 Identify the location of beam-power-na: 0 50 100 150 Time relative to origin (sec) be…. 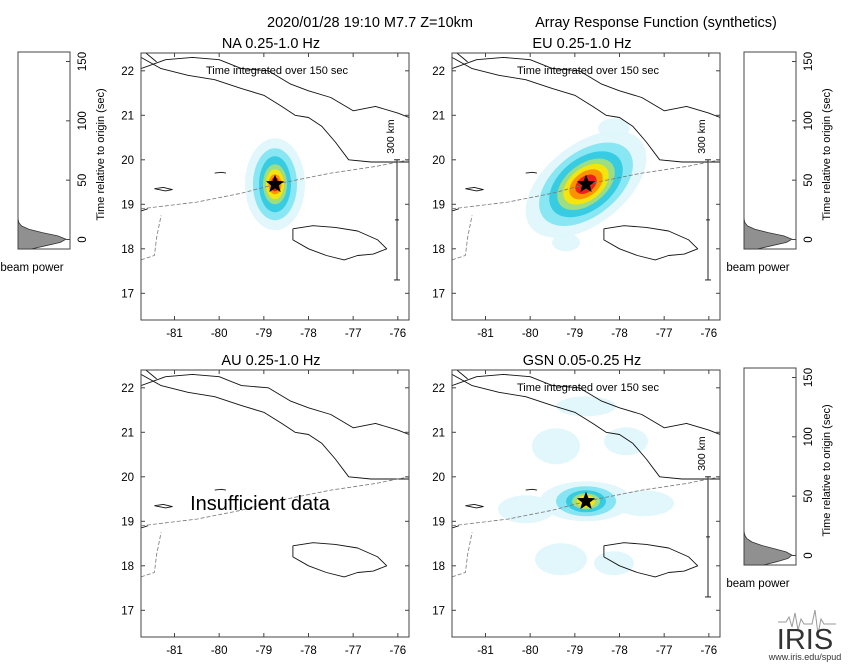
(53, 162).